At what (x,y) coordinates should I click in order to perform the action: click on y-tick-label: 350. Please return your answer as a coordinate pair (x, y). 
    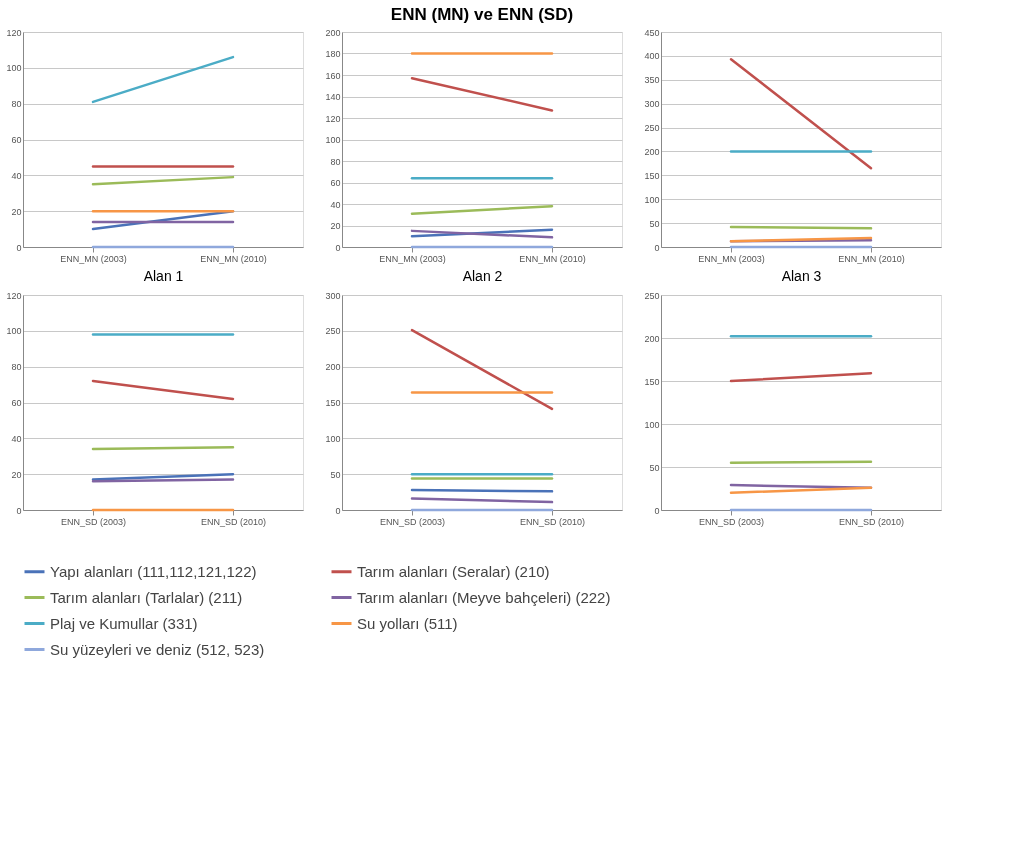
    Looking at the image, I should click on (652, 80).